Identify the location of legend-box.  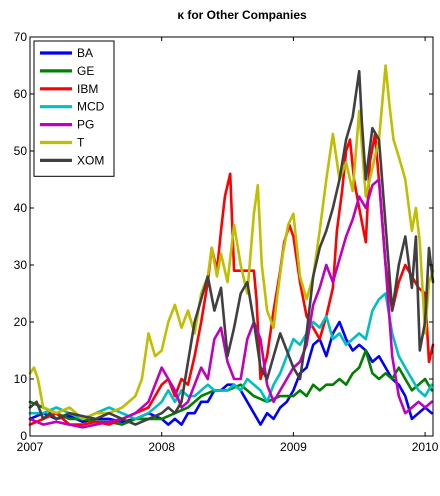
(74, 108).